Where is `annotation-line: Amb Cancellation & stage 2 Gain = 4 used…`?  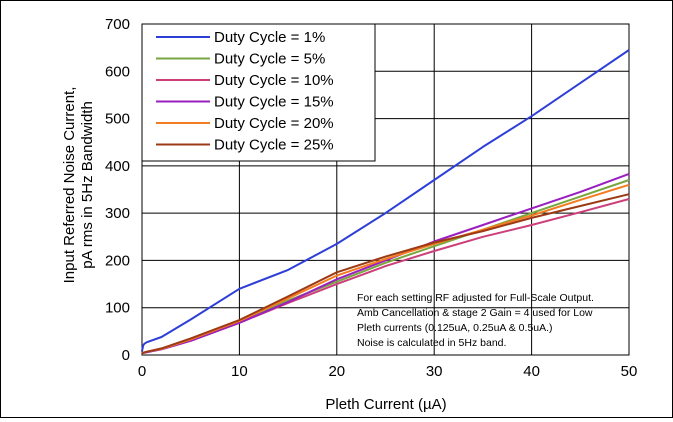 annotation-line: Amb Cancellation & stage 2 Gain = 4 used… is located at coordinates (475, 313).